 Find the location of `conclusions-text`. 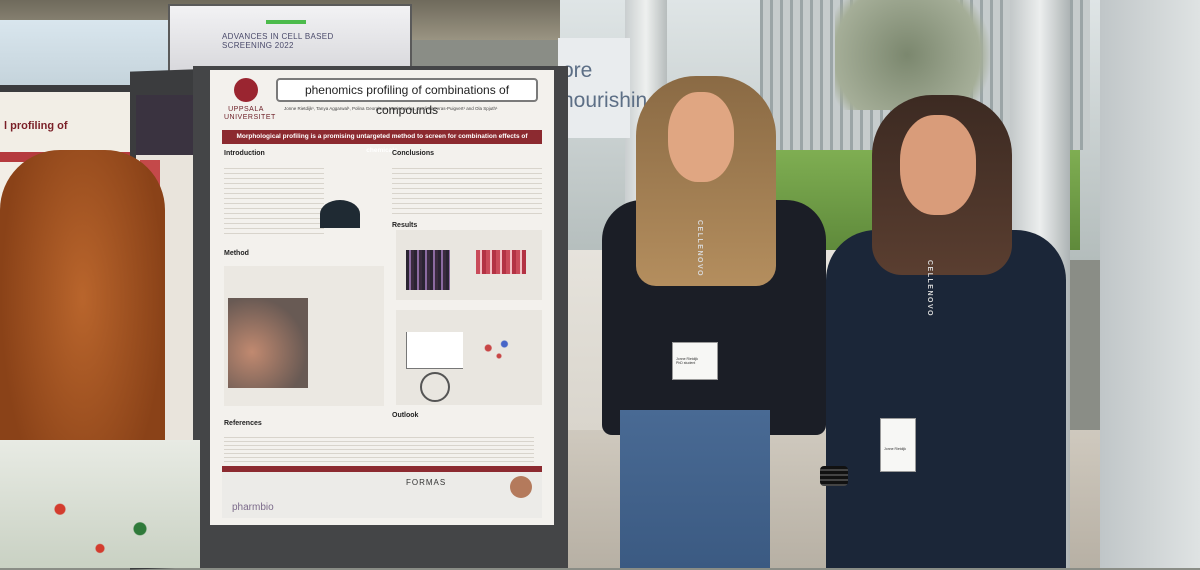

conclusions-text is located at coordinates (467, 189).